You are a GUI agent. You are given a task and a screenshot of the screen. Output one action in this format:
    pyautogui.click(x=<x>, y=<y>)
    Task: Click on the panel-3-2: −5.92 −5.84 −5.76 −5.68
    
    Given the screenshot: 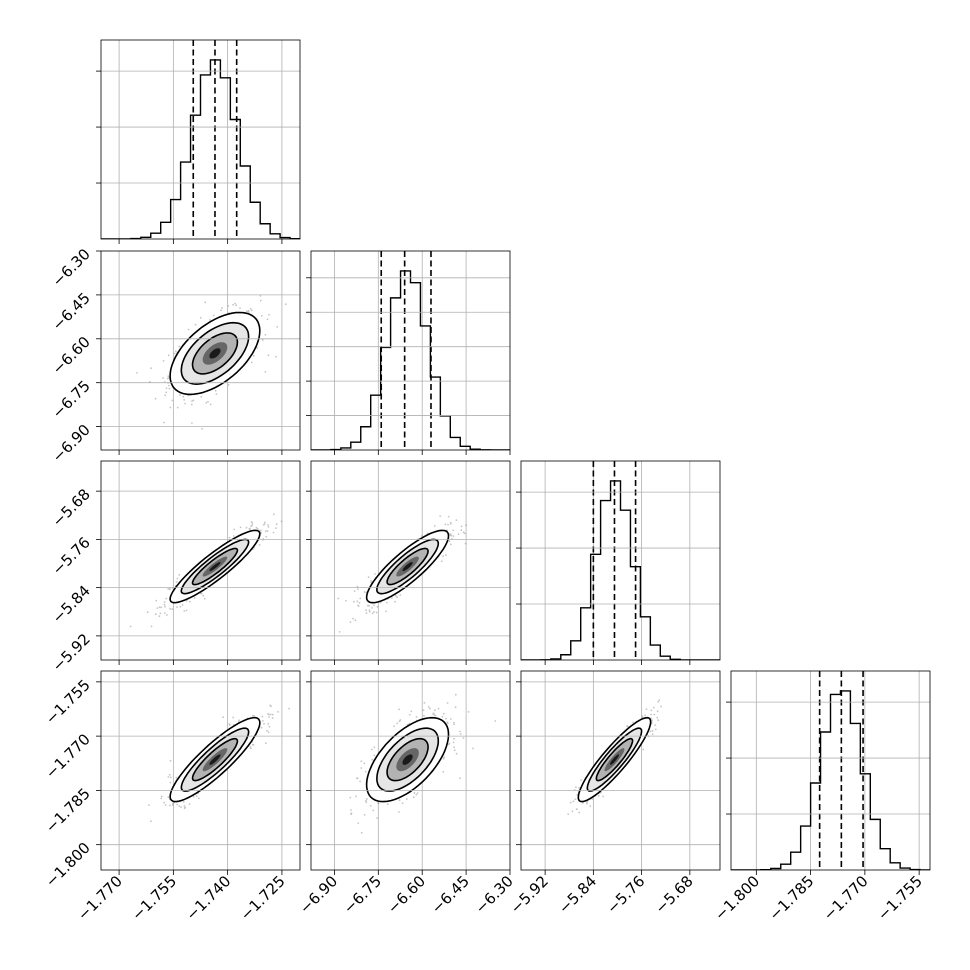 What is the action you would take?
    pyautogui.click(x=614, y=793)
    